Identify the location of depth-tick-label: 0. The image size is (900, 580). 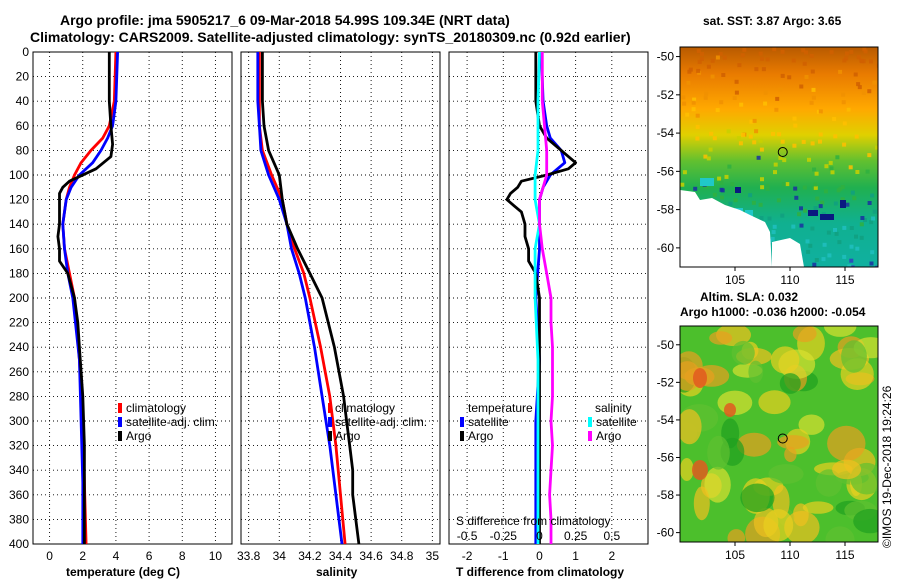
(25, 52).